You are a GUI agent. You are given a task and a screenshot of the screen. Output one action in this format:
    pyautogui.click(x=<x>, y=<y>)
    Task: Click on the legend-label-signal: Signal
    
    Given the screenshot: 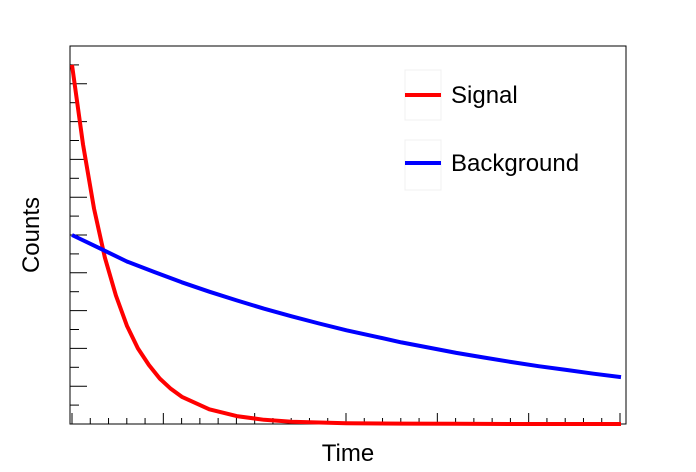 What is the action you would take?
    pyautogui.click(x=484, y=95)
    